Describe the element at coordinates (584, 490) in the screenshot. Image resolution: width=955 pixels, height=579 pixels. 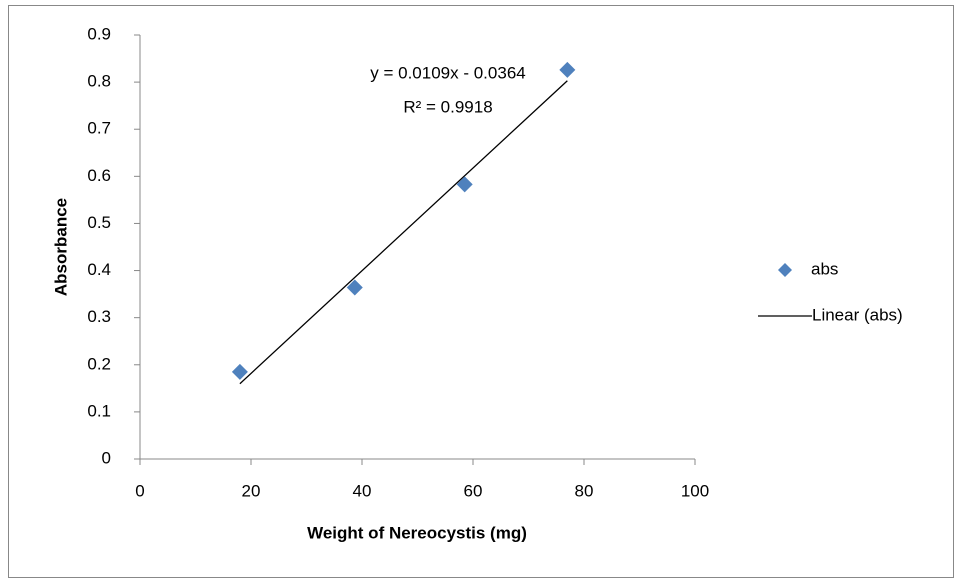
I see `x-tick-label: 80` at that location.